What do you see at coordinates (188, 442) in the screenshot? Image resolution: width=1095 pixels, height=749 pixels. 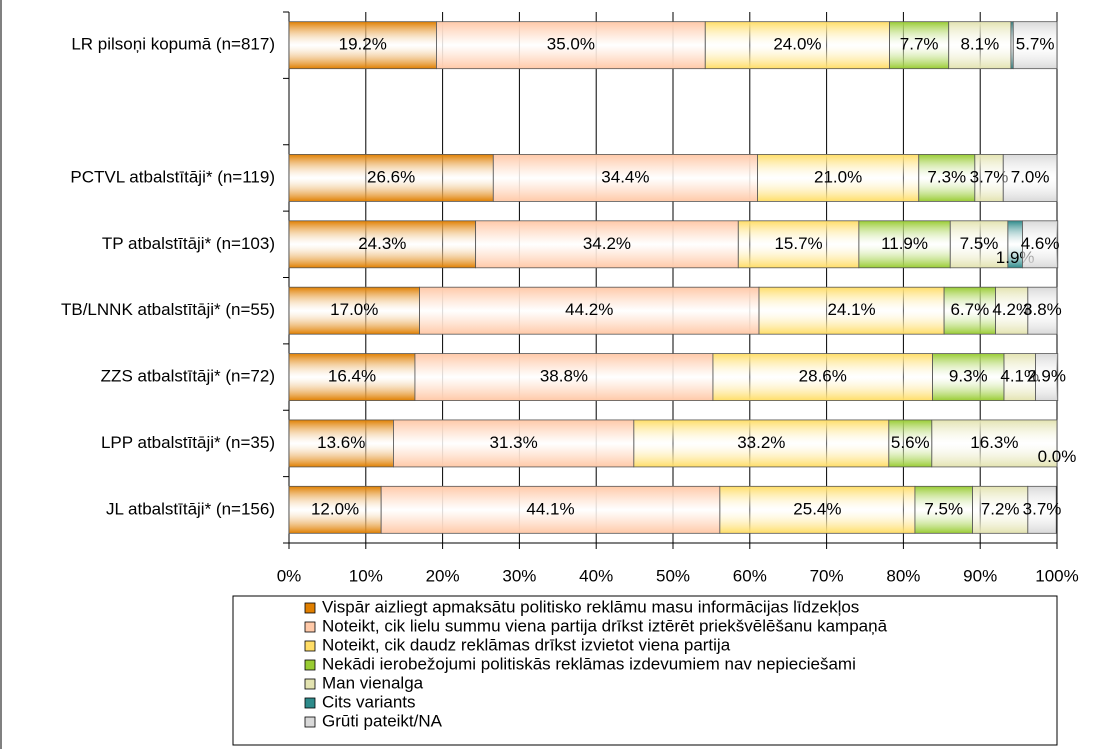 I see `category-label: LPP atbalstītāji* (n=35)` at bounding box center [188, 442].